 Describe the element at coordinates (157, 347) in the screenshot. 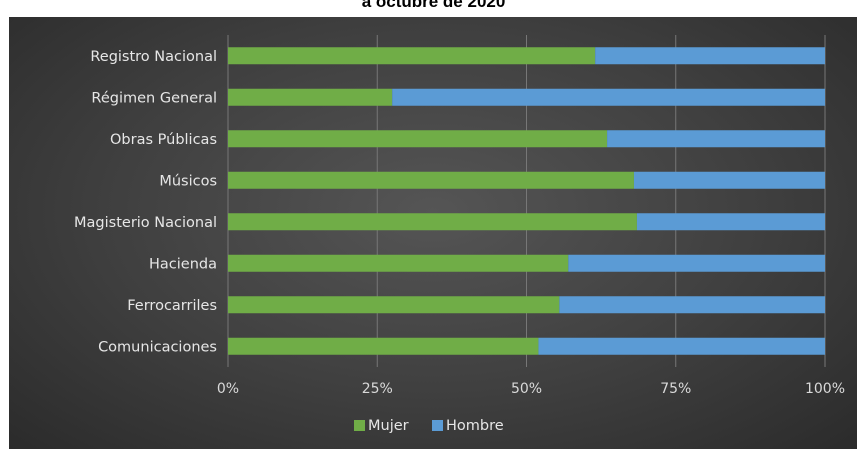

I see `category-label: Comunicaciones` at that location.